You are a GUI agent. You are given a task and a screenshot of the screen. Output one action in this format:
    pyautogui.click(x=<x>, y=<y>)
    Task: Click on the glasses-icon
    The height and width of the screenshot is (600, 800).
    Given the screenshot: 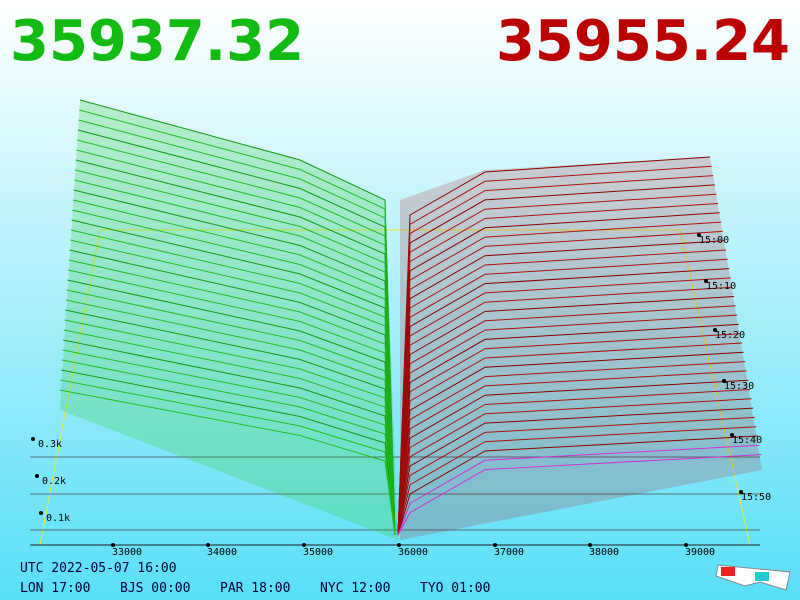 What is the action you would take?
    pyautogui.click(x=753, y=577)
    